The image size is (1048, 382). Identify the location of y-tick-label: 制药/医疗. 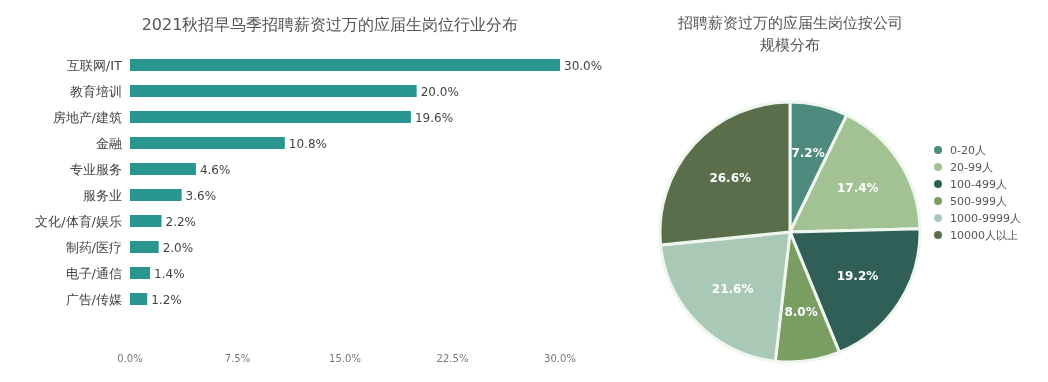
(93, 247).